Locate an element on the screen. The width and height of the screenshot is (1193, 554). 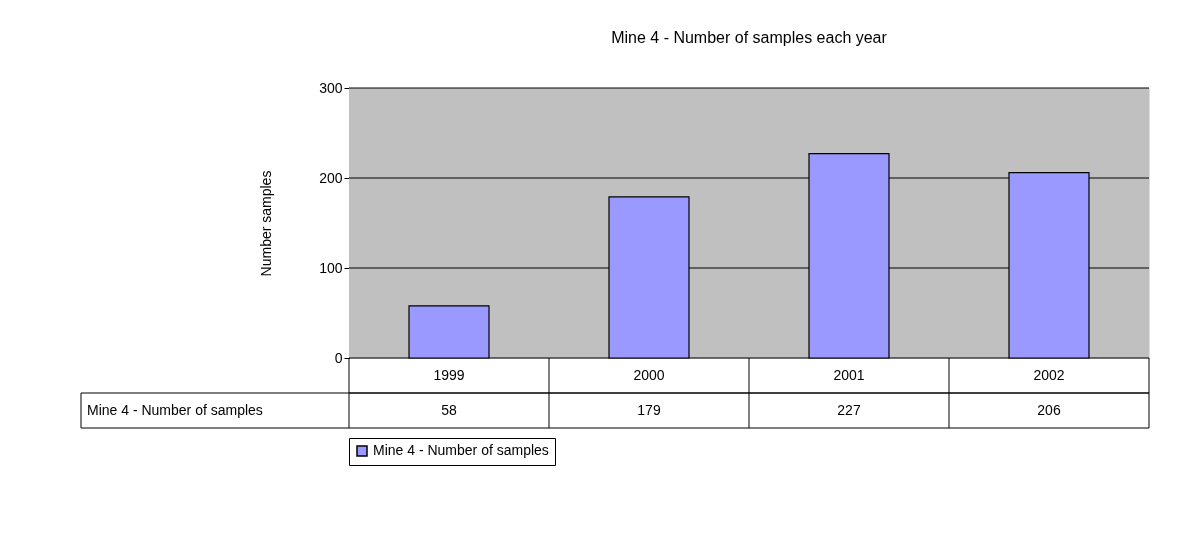
x-tick-label: 1999 is located at coordinates (449, 375).